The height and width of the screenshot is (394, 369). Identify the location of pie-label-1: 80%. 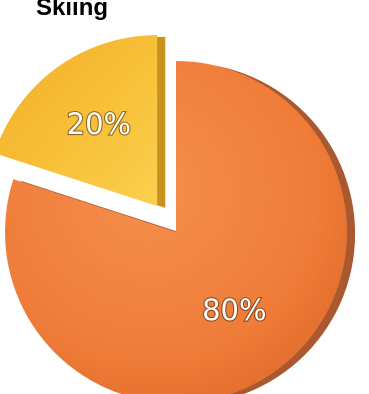
(234, 310).